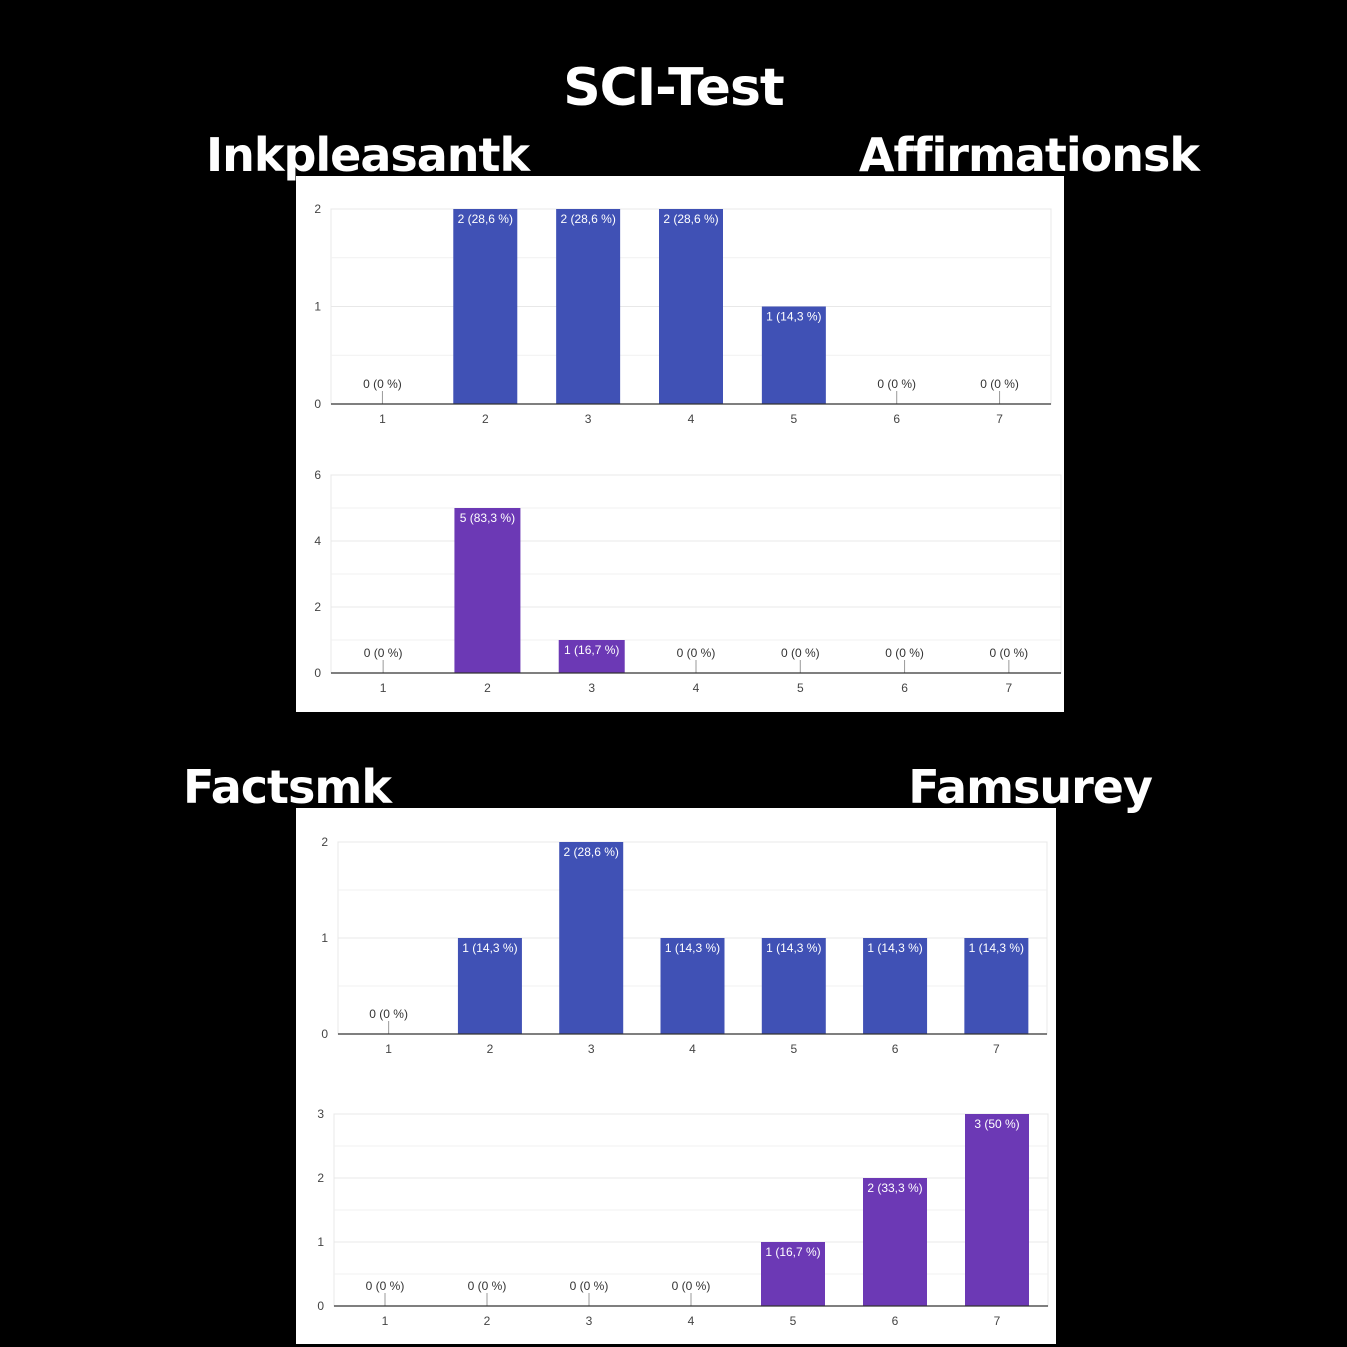 This screenshot has height=1347, width=1347. What do you see at coordinates (1030, 787) in the screenshot?
I see `scale-label-bottom-right: Famsurey` at bounding box center [1030, 787].